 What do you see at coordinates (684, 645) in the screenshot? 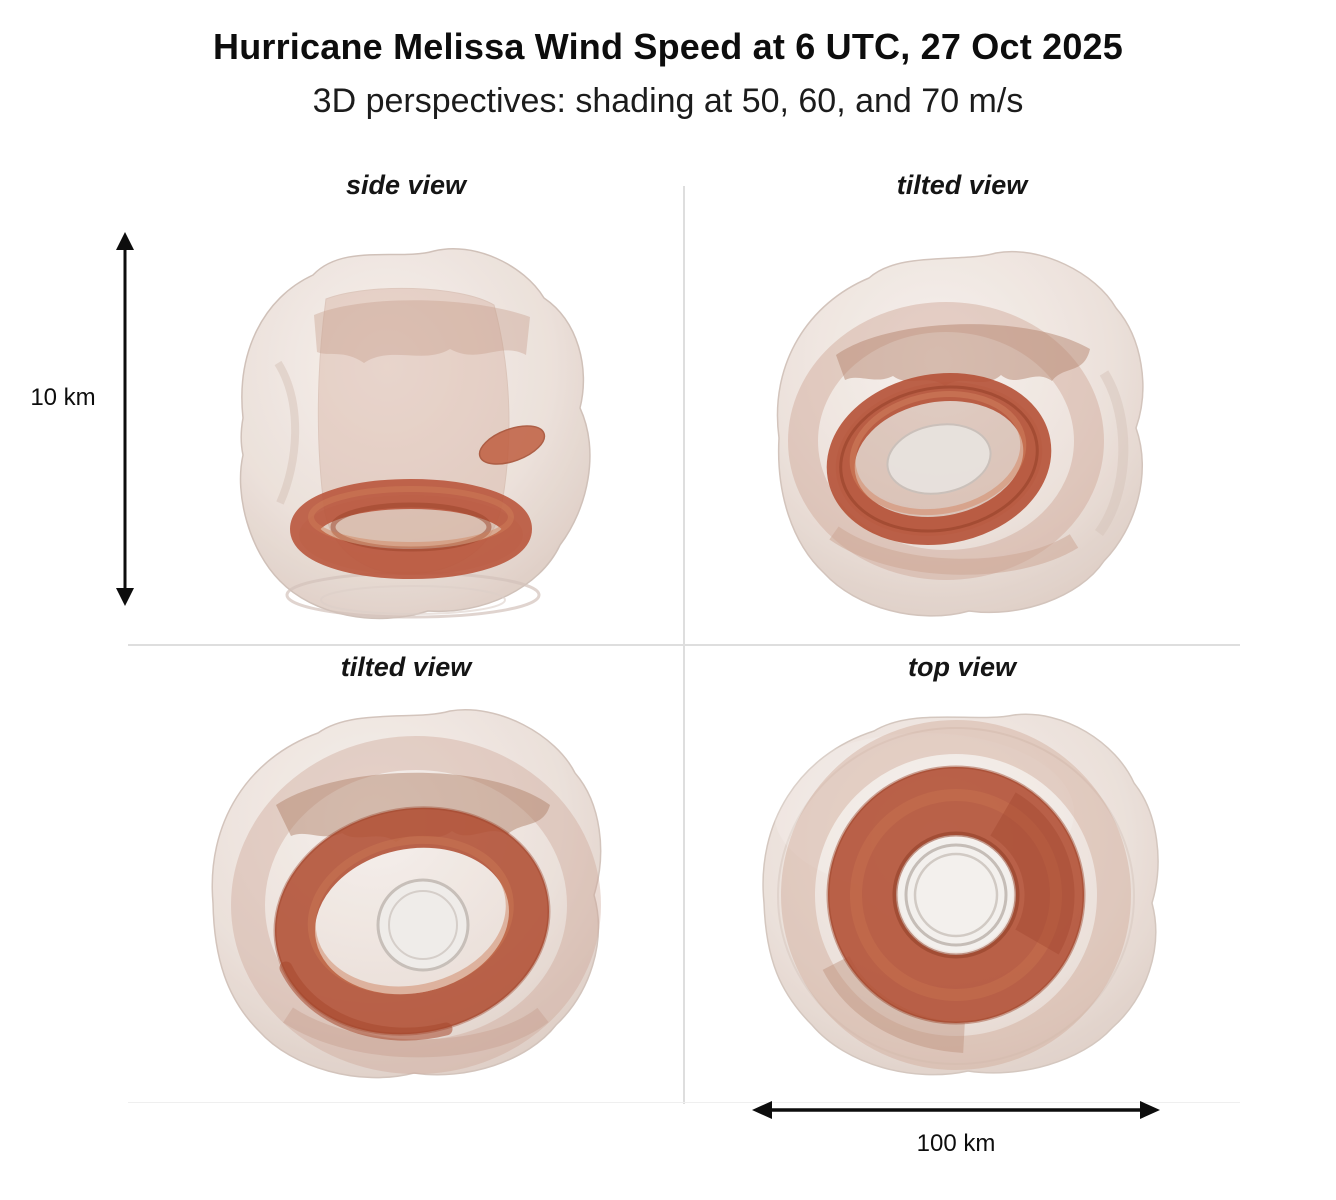
I see `grid-divider-horizontal` at bounding box center [684, 645].